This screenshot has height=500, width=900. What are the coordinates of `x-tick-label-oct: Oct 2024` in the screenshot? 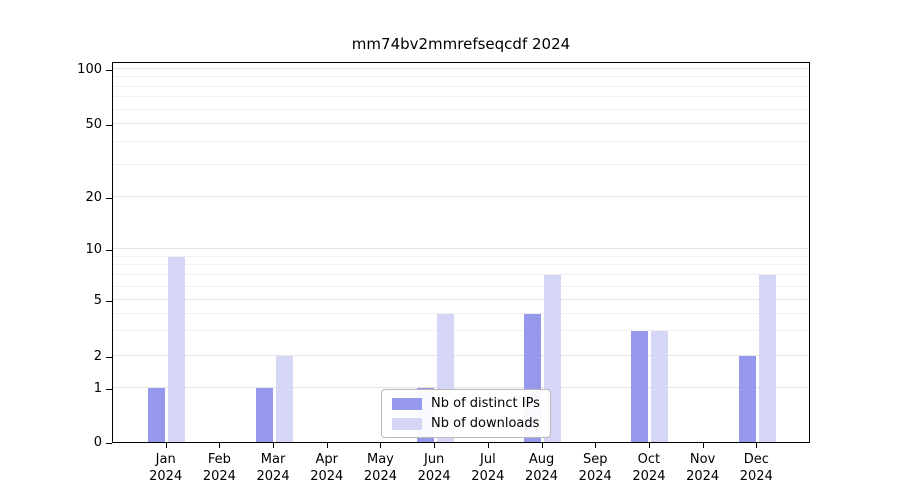 It's located at (649, 468).